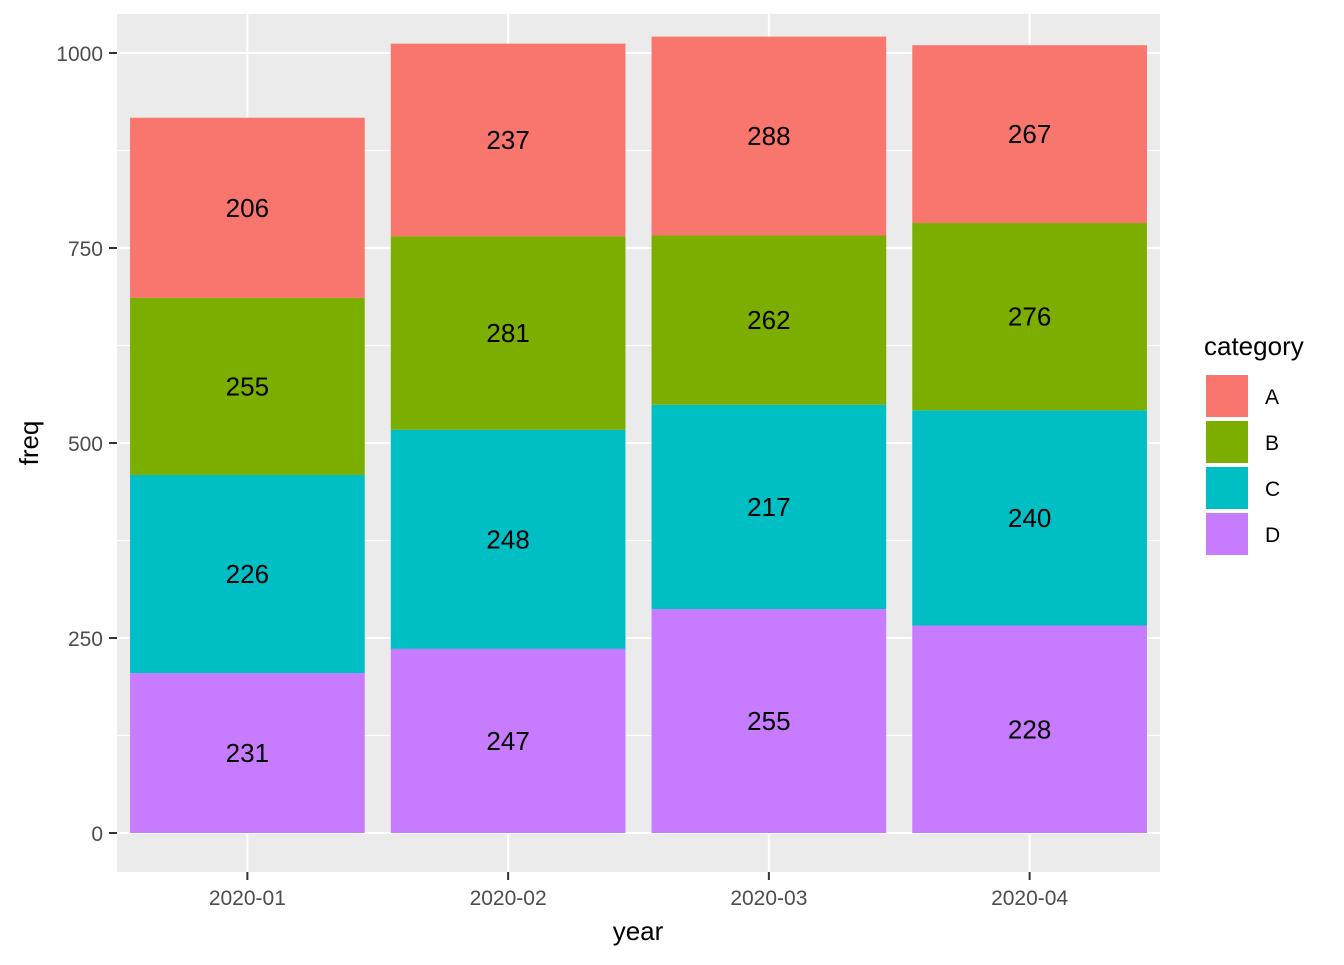 The width and height of the screenshot is (1344, 965). Describe the element at coordinates (508, 898) in the screenshot. I see `x-tick-label: 2020-02` at that location.